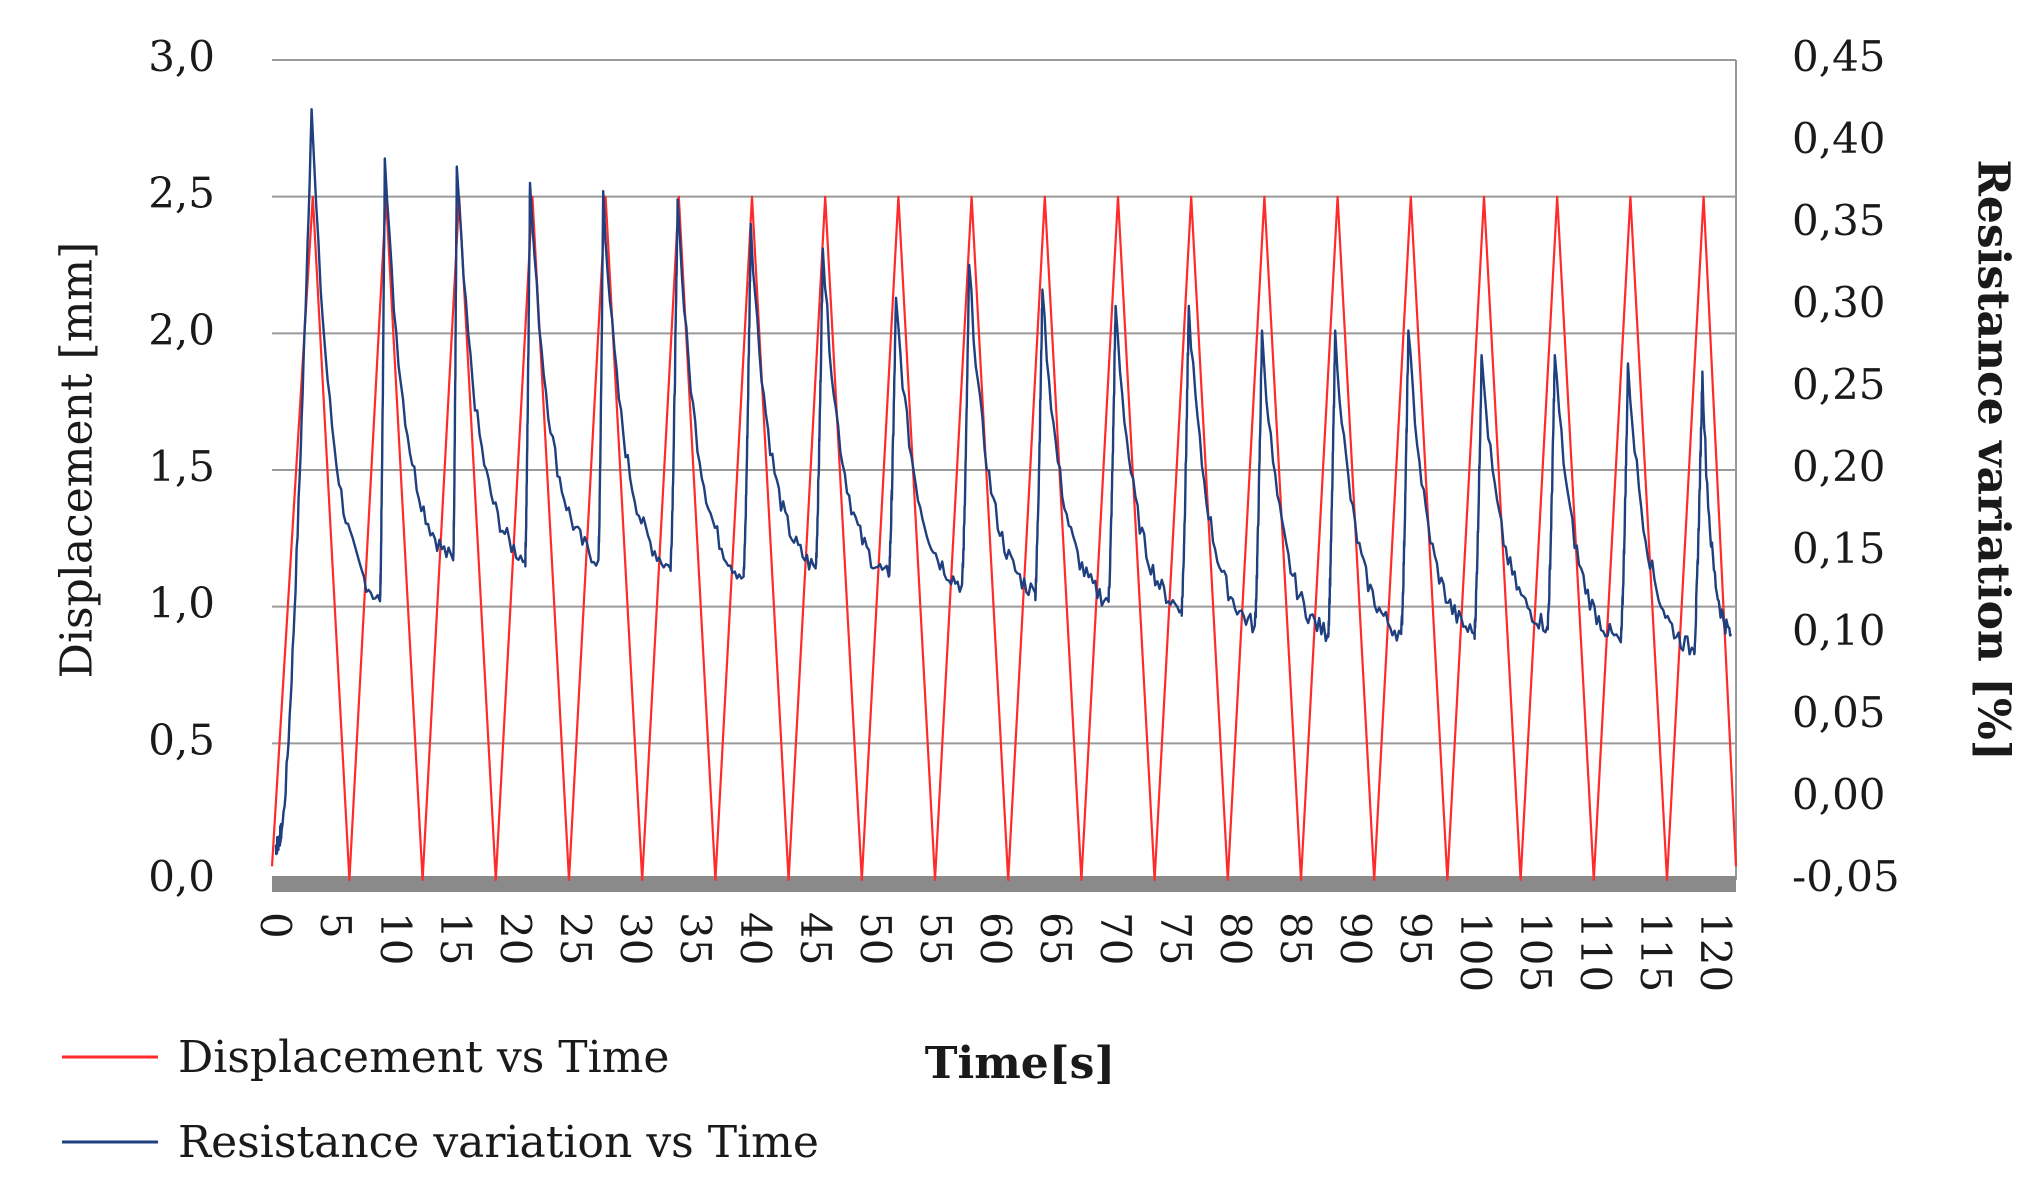  I want to click on y-axis-title: Displacement [mm], so click(77, 460).